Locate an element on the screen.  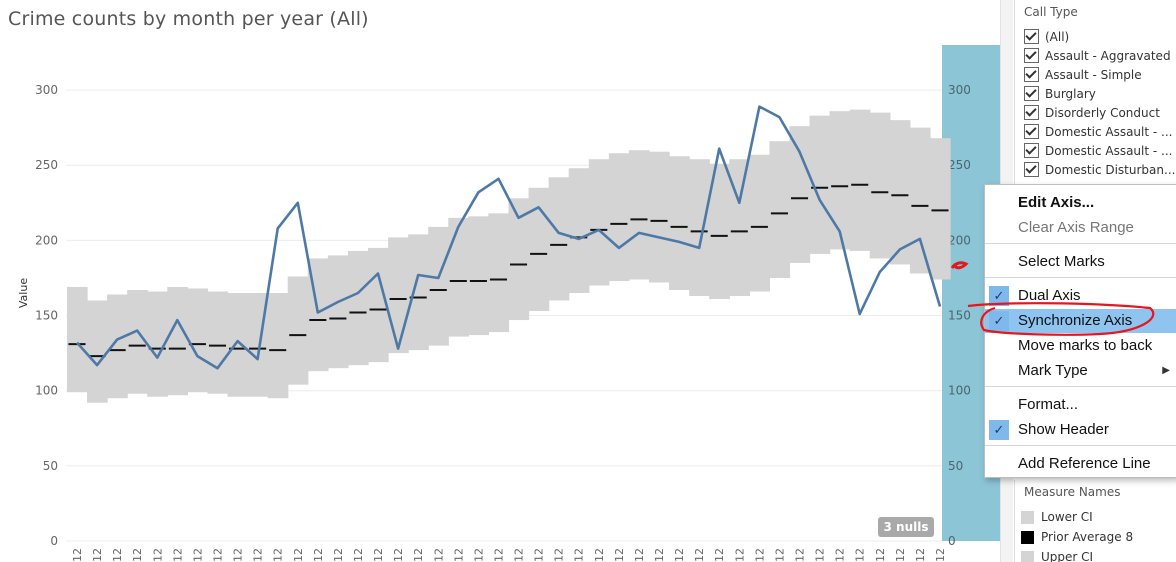
call-type-checkbox-item: Assault - Simple is located at coordinates (1095, 74).